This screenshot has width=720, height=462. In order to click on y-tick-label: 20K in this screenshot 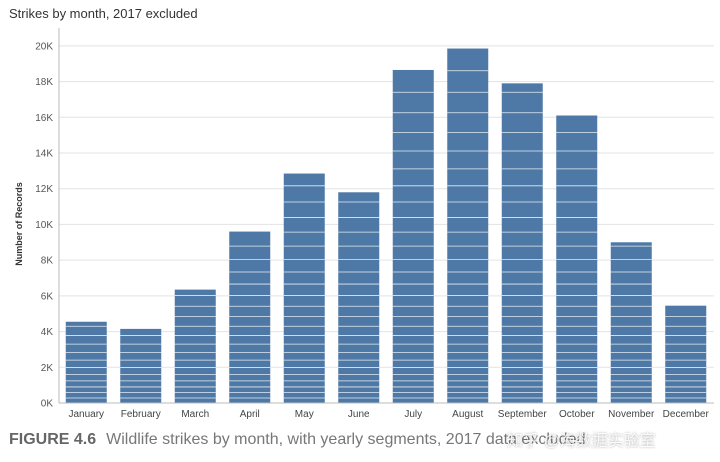, I will do `click(44, 46)`.